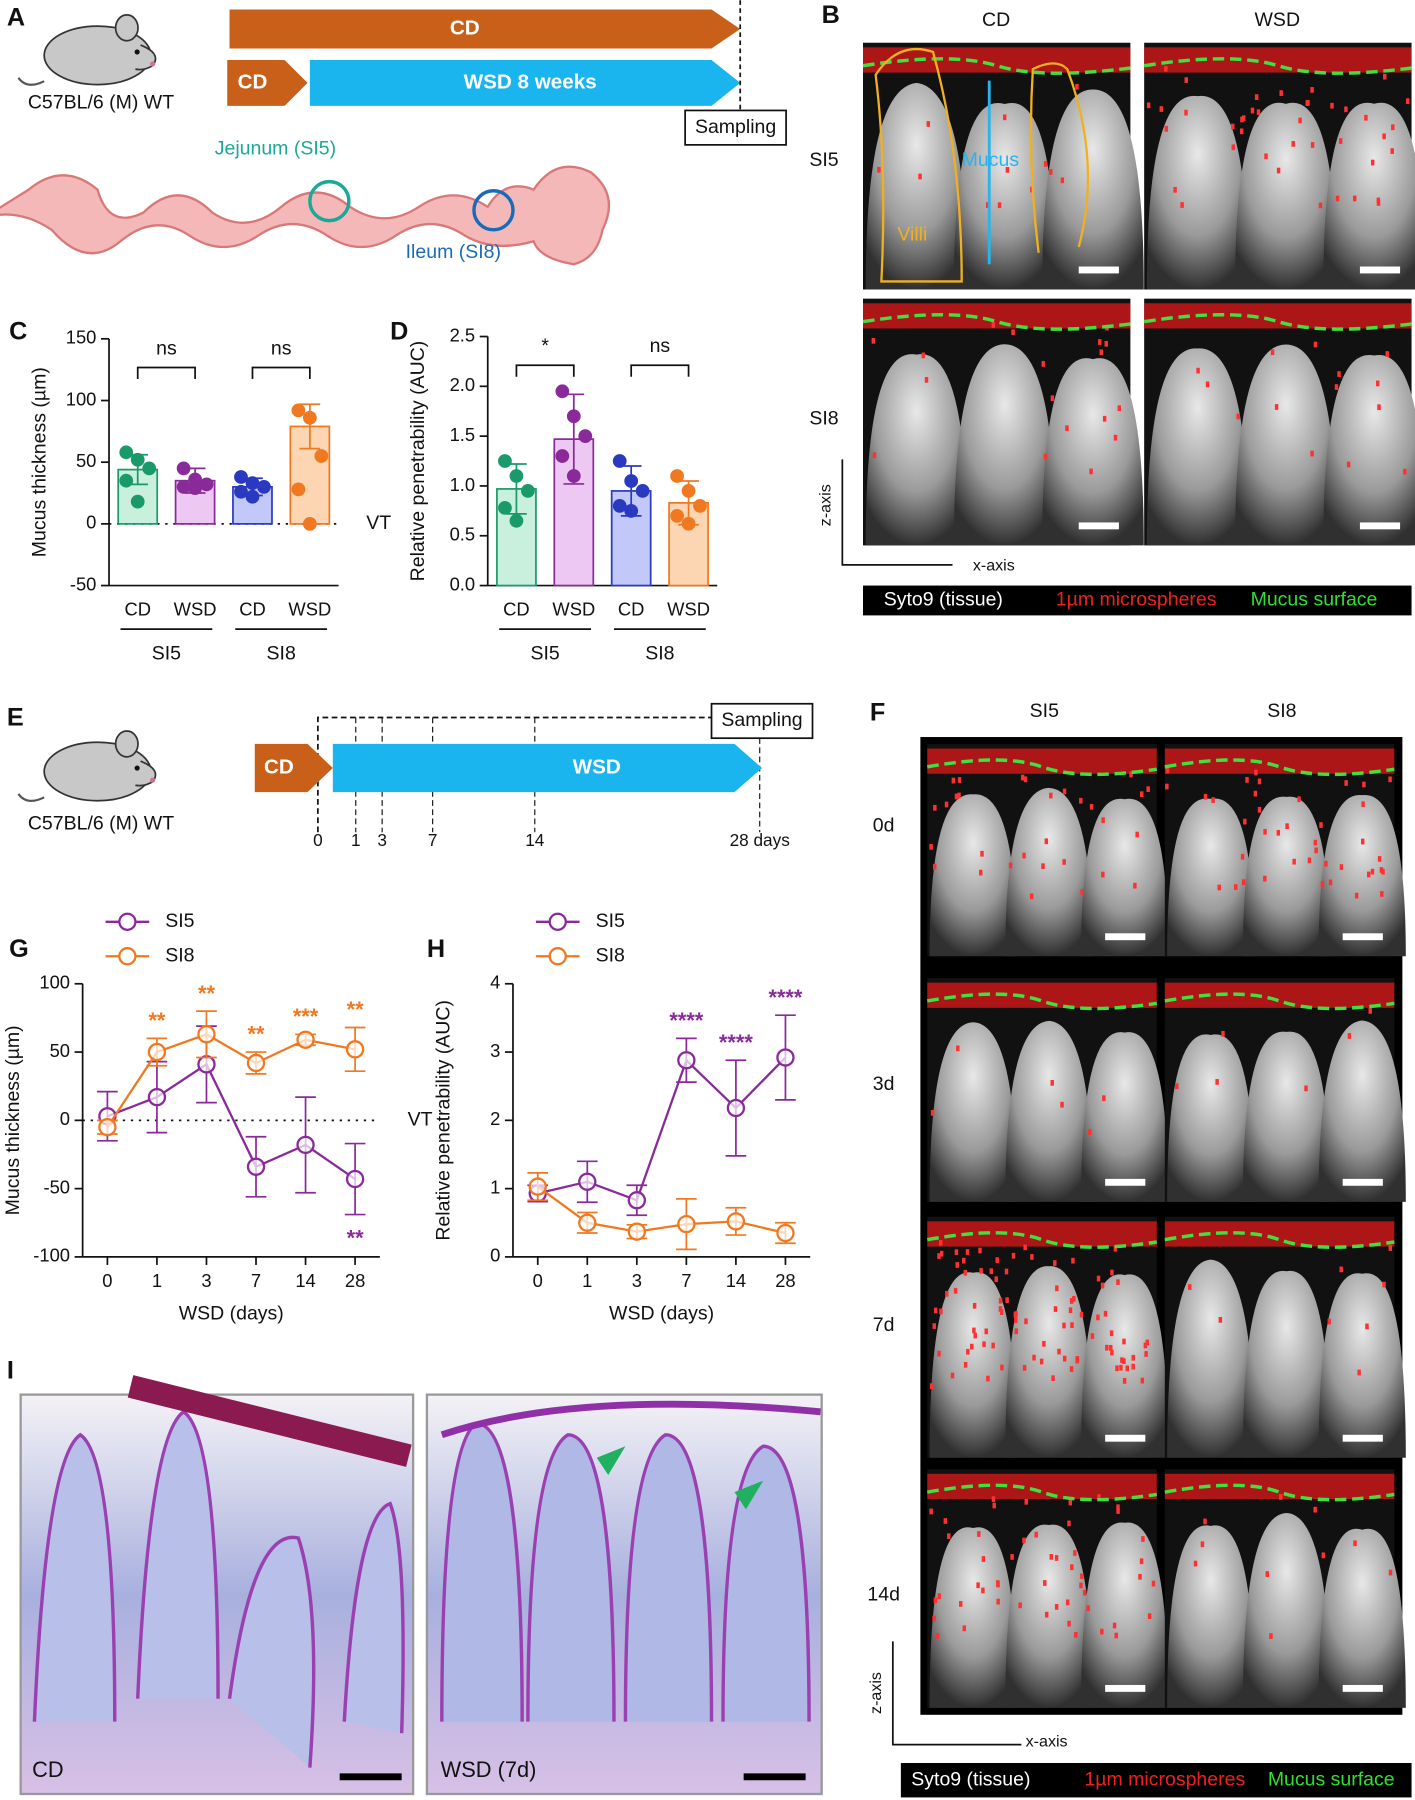  I want to click on series-line, so click(661, 1210).